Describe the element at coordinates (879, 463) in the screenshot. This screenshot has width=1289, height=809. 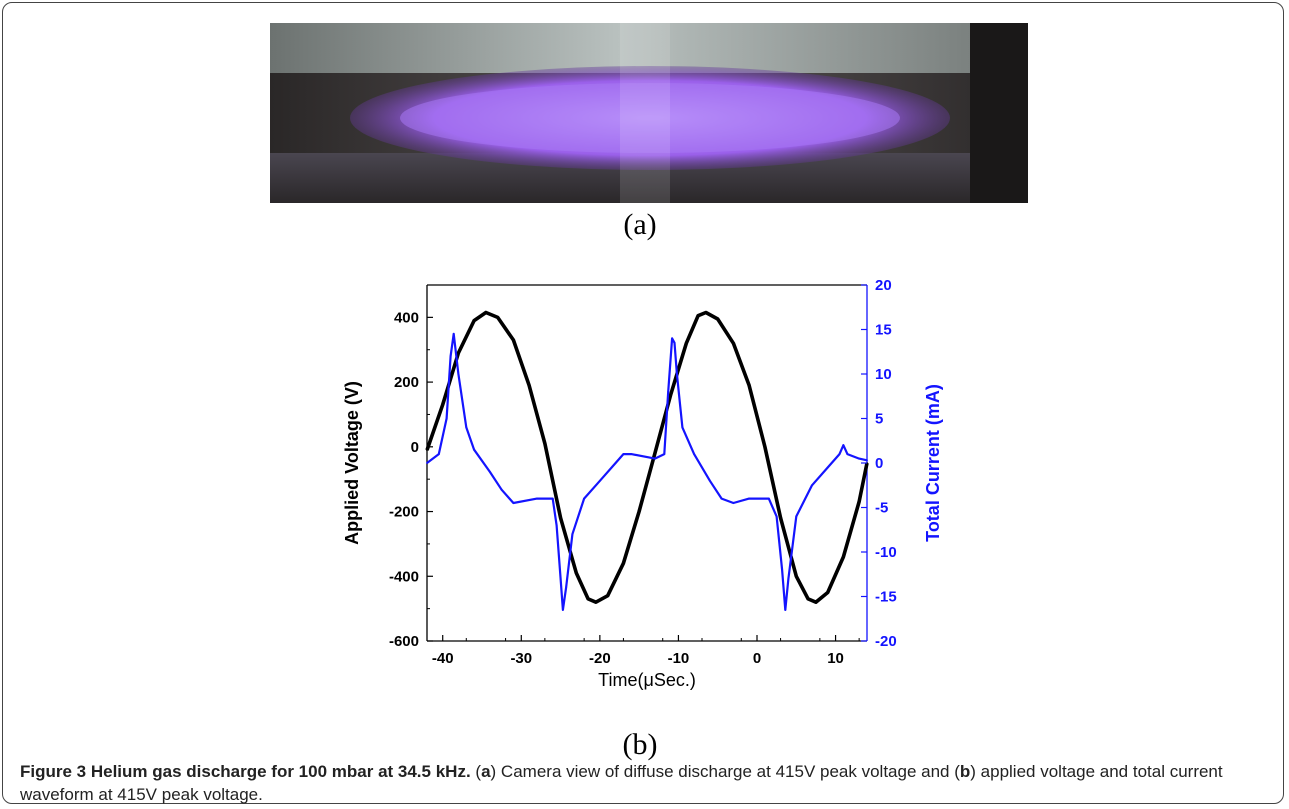
I see `y2-tick-label: 0` at that location.